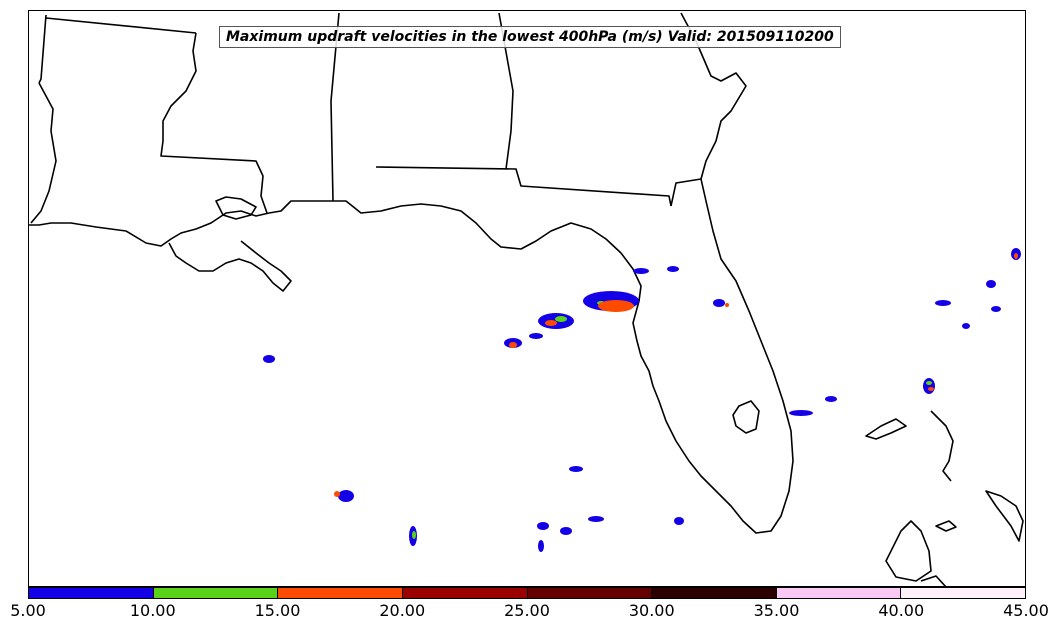 This screenshot has width=1060, height=633. I want to click on colorbar-tick-label: 20.00, so click(402, 610).